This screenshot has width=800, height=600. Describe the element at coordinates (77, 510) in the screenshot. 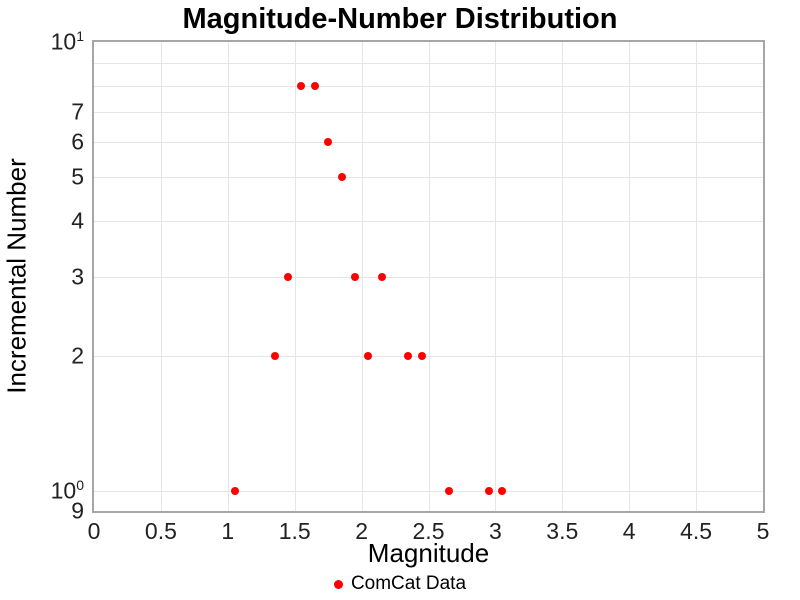

I see `y-tick-label: 9` at that location.